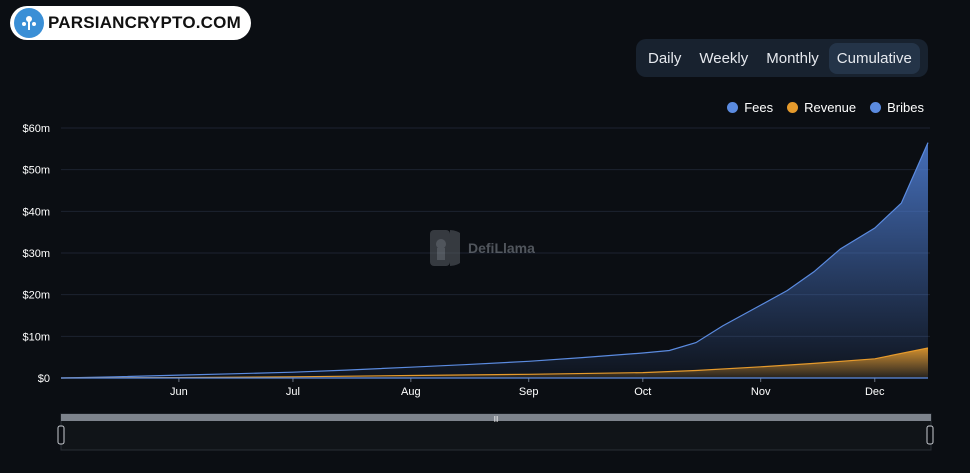 The height and width of the screenshot is (473, 970). What do you see at coordinates (759, 107) in the screenshot?
I see `legend-label-fees: Fees` at bounding box center [759, 107].